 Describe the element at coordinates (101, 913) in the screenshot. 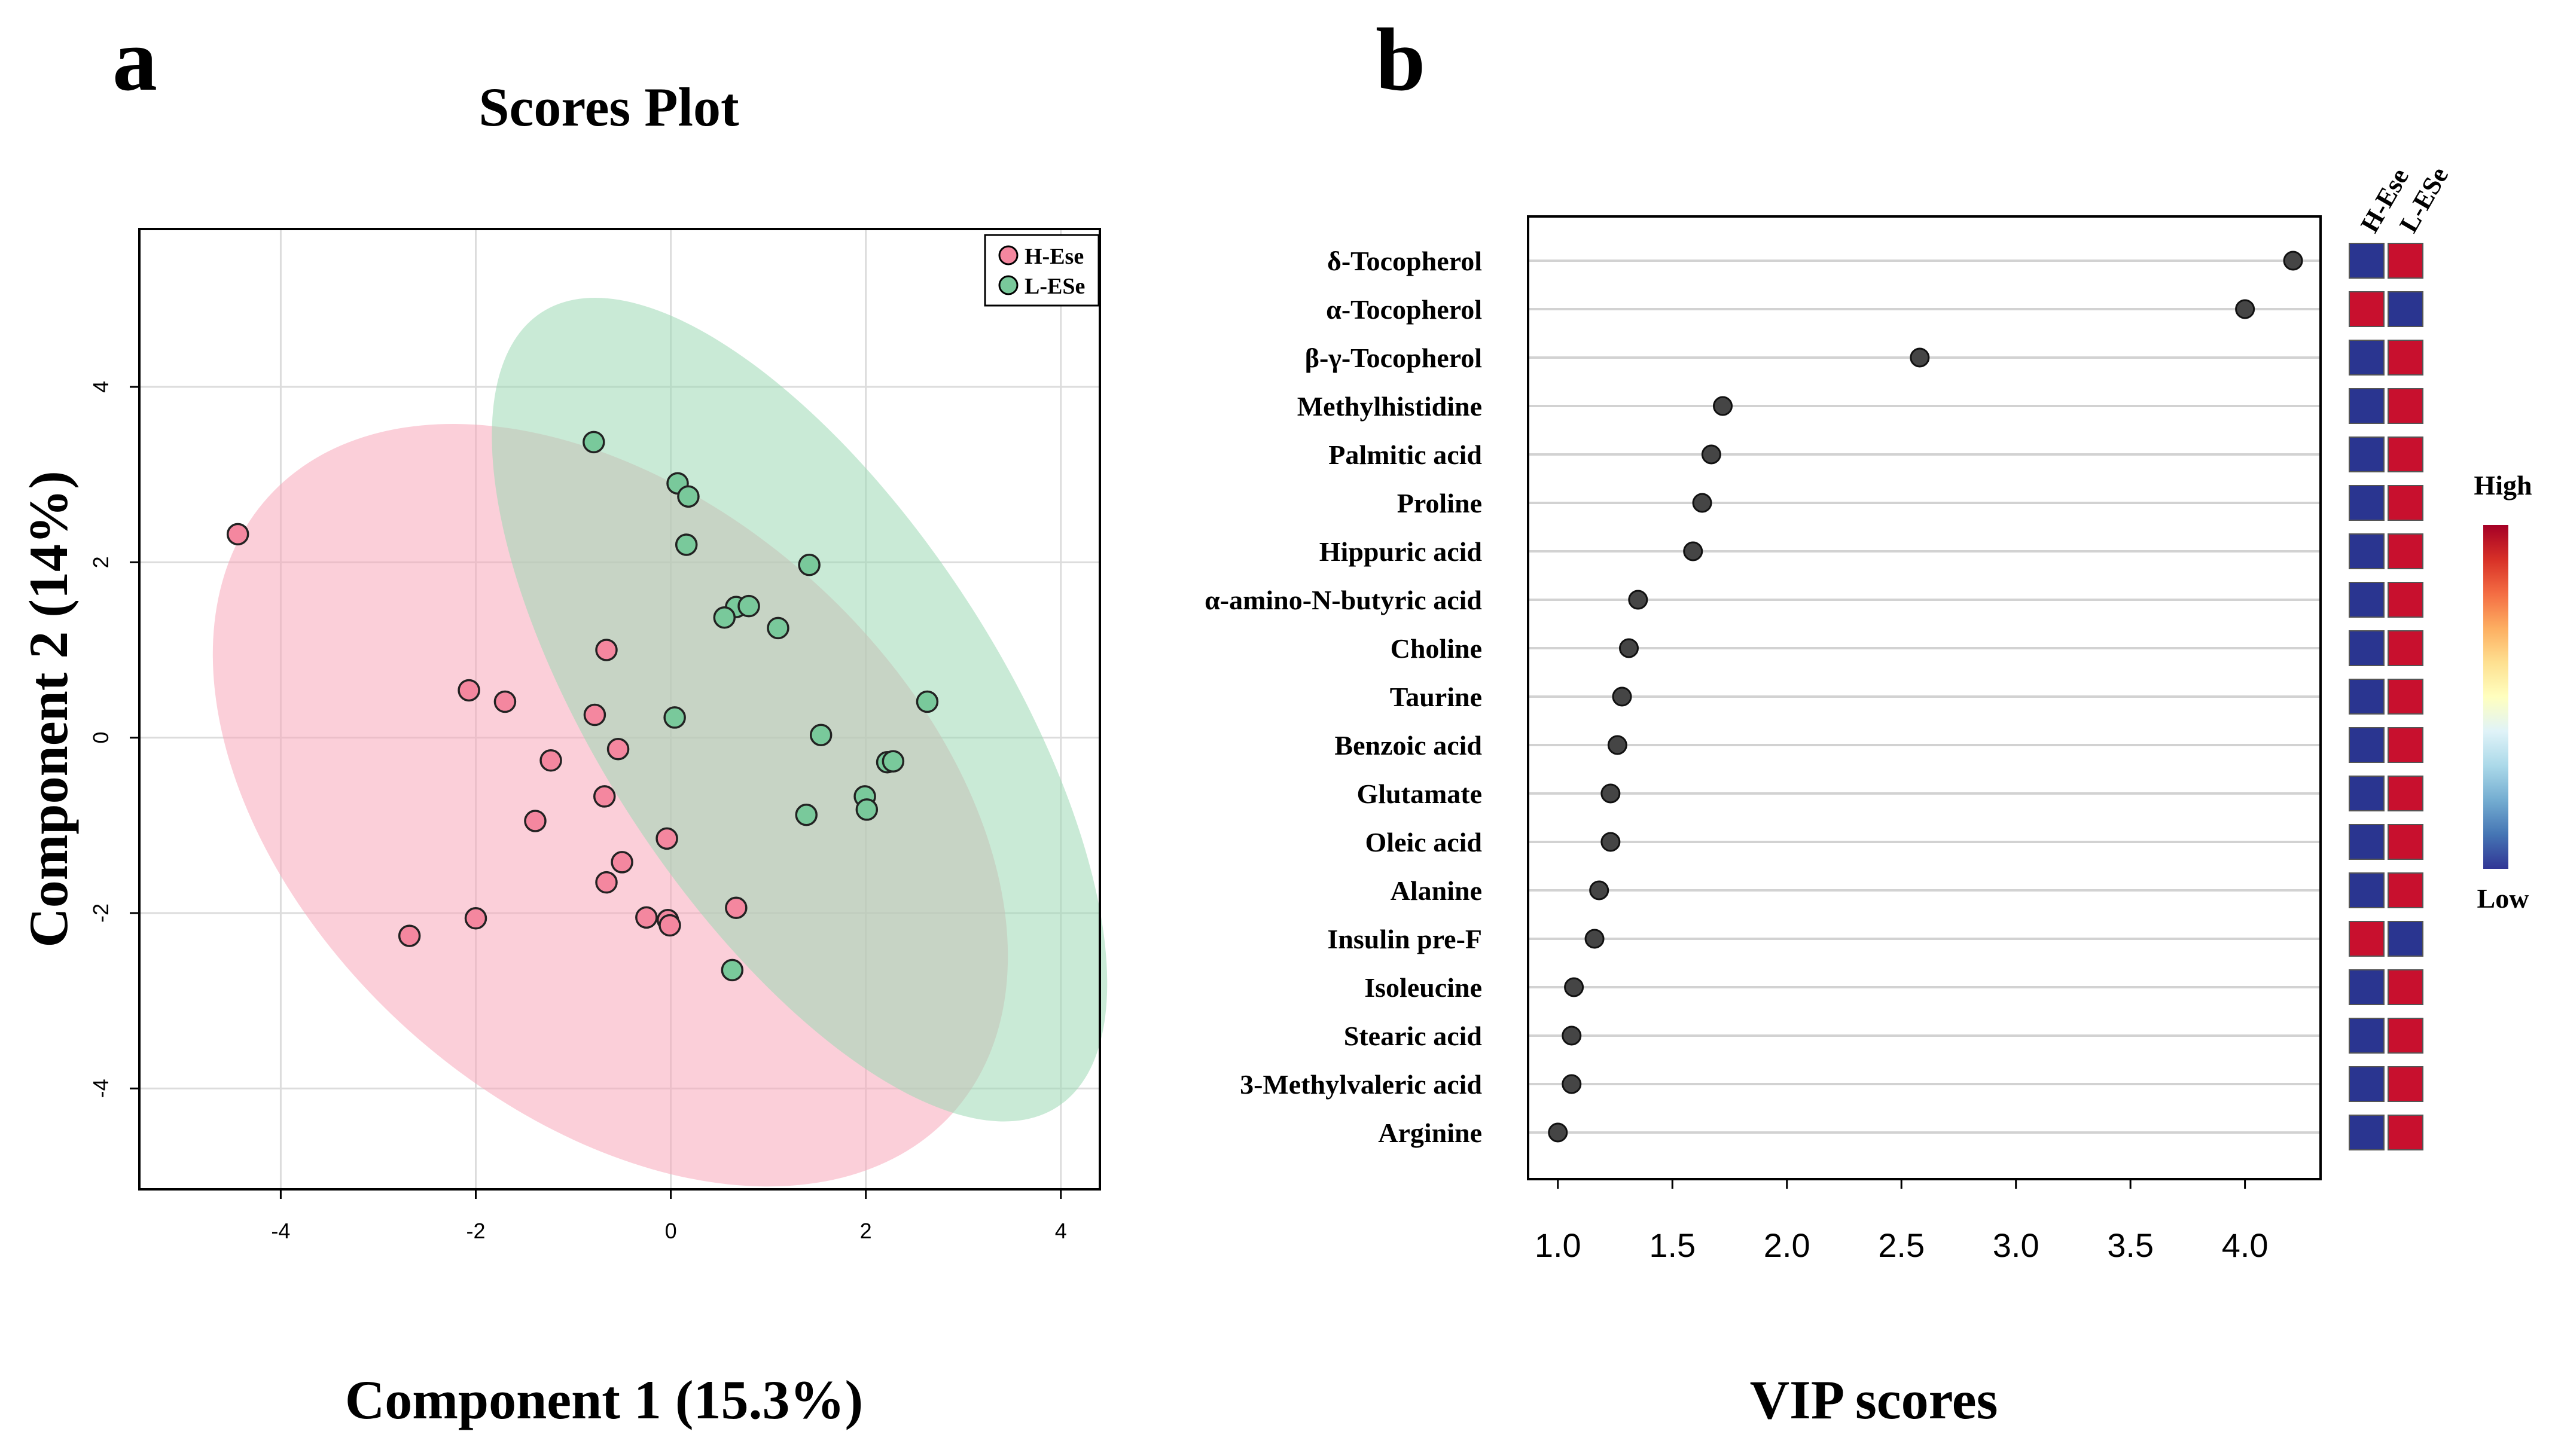

I see `y-tick-label: -2` at that location.